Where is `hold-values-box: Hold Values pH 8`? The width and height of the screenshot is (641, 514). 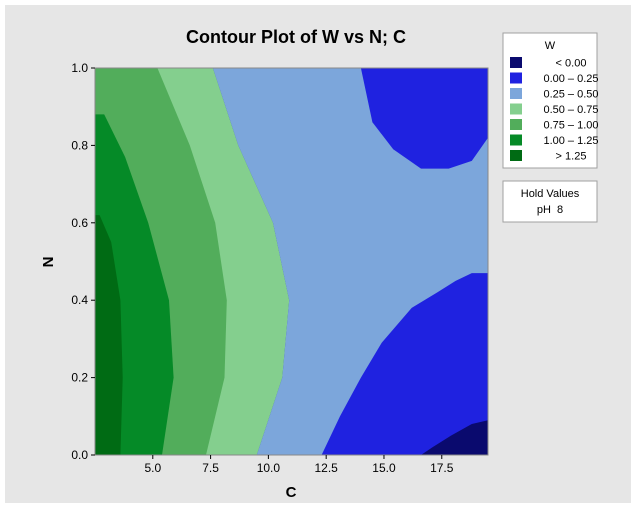 hold-values-box: Hold Values pH 8 is located at coordinates (550, 201).